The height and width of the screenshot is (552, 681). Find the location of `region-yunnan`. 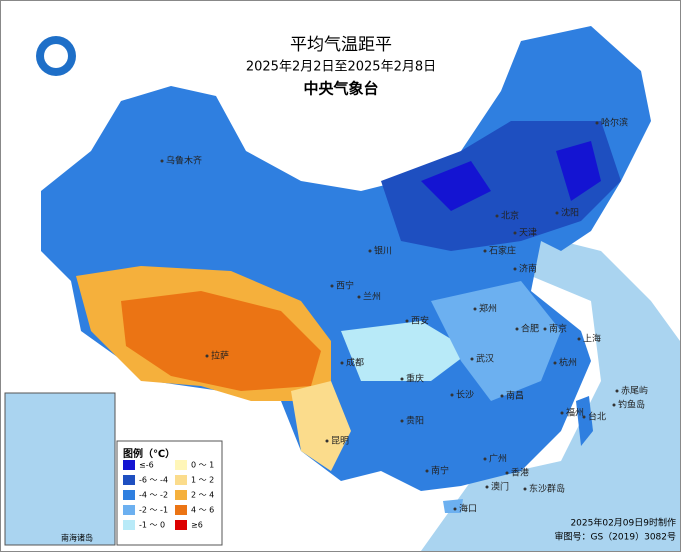

region-yunnan is located at coordinates (321, 426).